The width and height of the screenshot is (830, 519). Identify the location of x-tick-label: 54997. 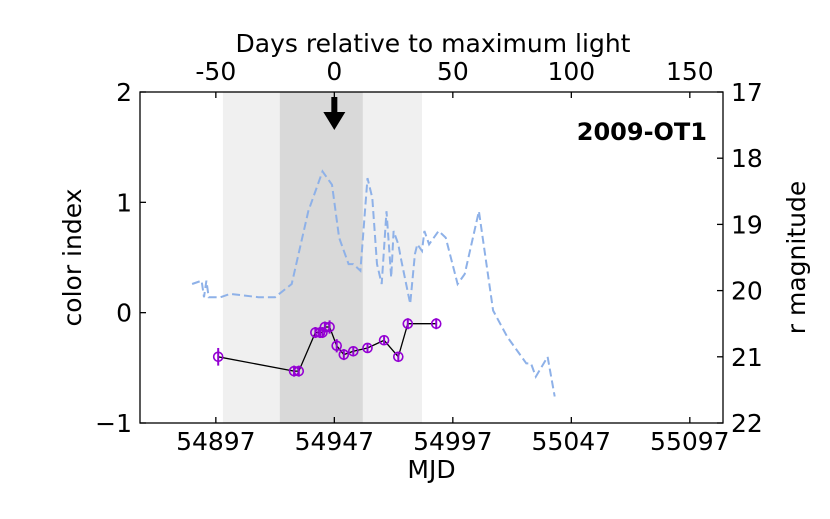
(453, 441).